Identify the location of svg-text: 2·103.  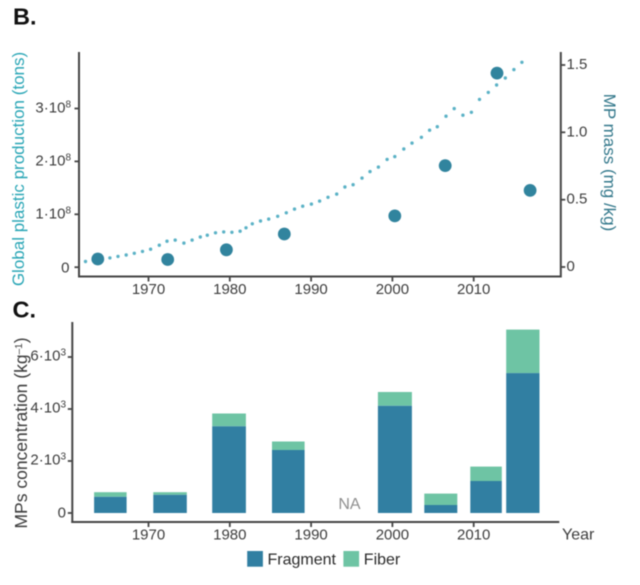
(48, 460).